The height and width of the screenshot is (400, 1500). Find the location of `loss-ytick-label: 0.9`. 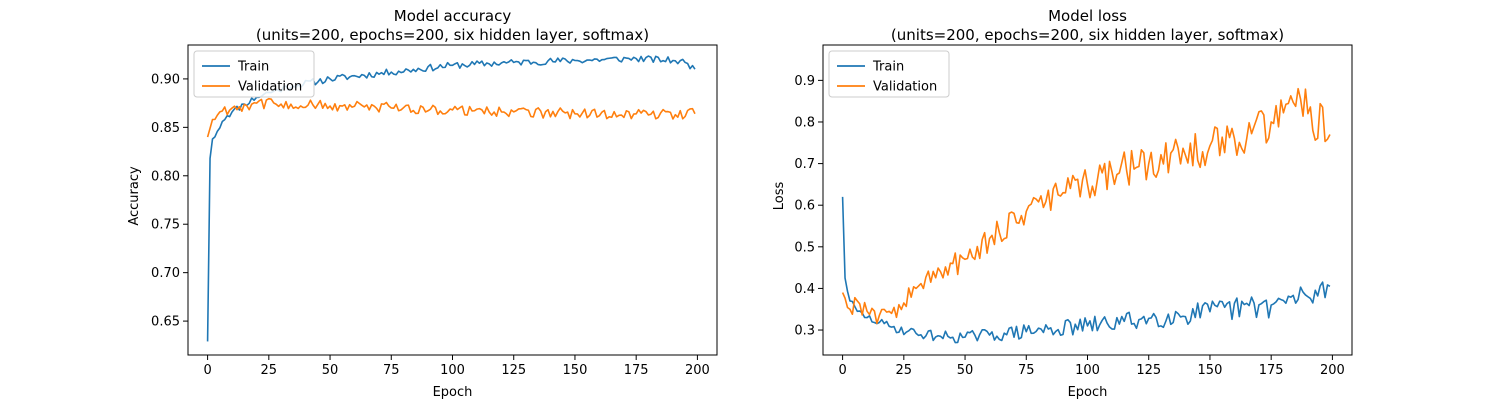

loss-ytick-label: 0.9 is located at coordinates (804, 81).